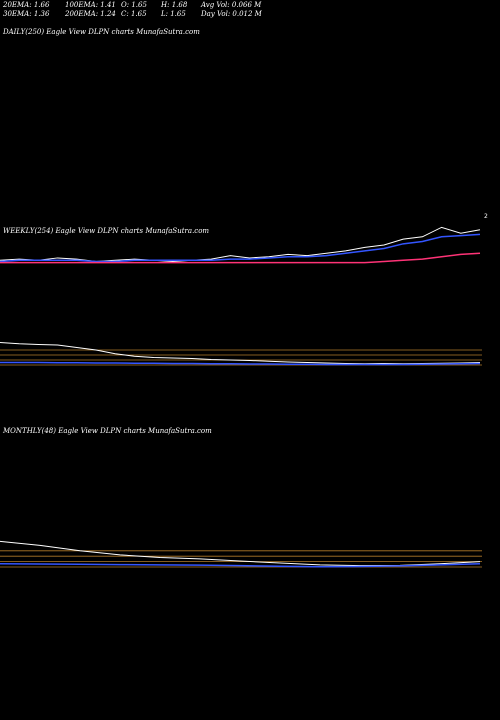  What do you see at coordinates (26, 14) in the screenshot?
I see `ema30-label: 30EMA: 1.36` at bounding box center [26, 14].